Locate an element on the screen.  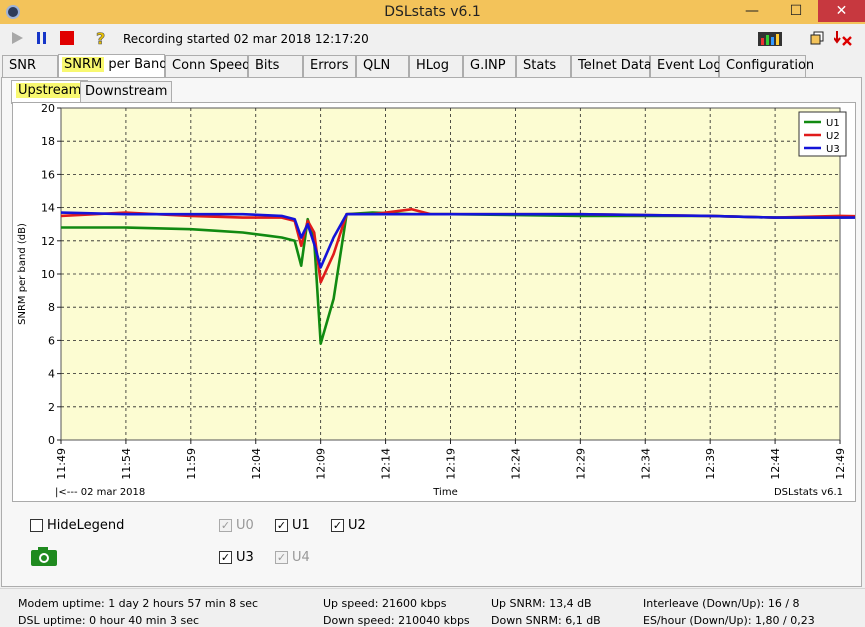
u3-checkbox: ✓ is located at coordinates (225, 557).